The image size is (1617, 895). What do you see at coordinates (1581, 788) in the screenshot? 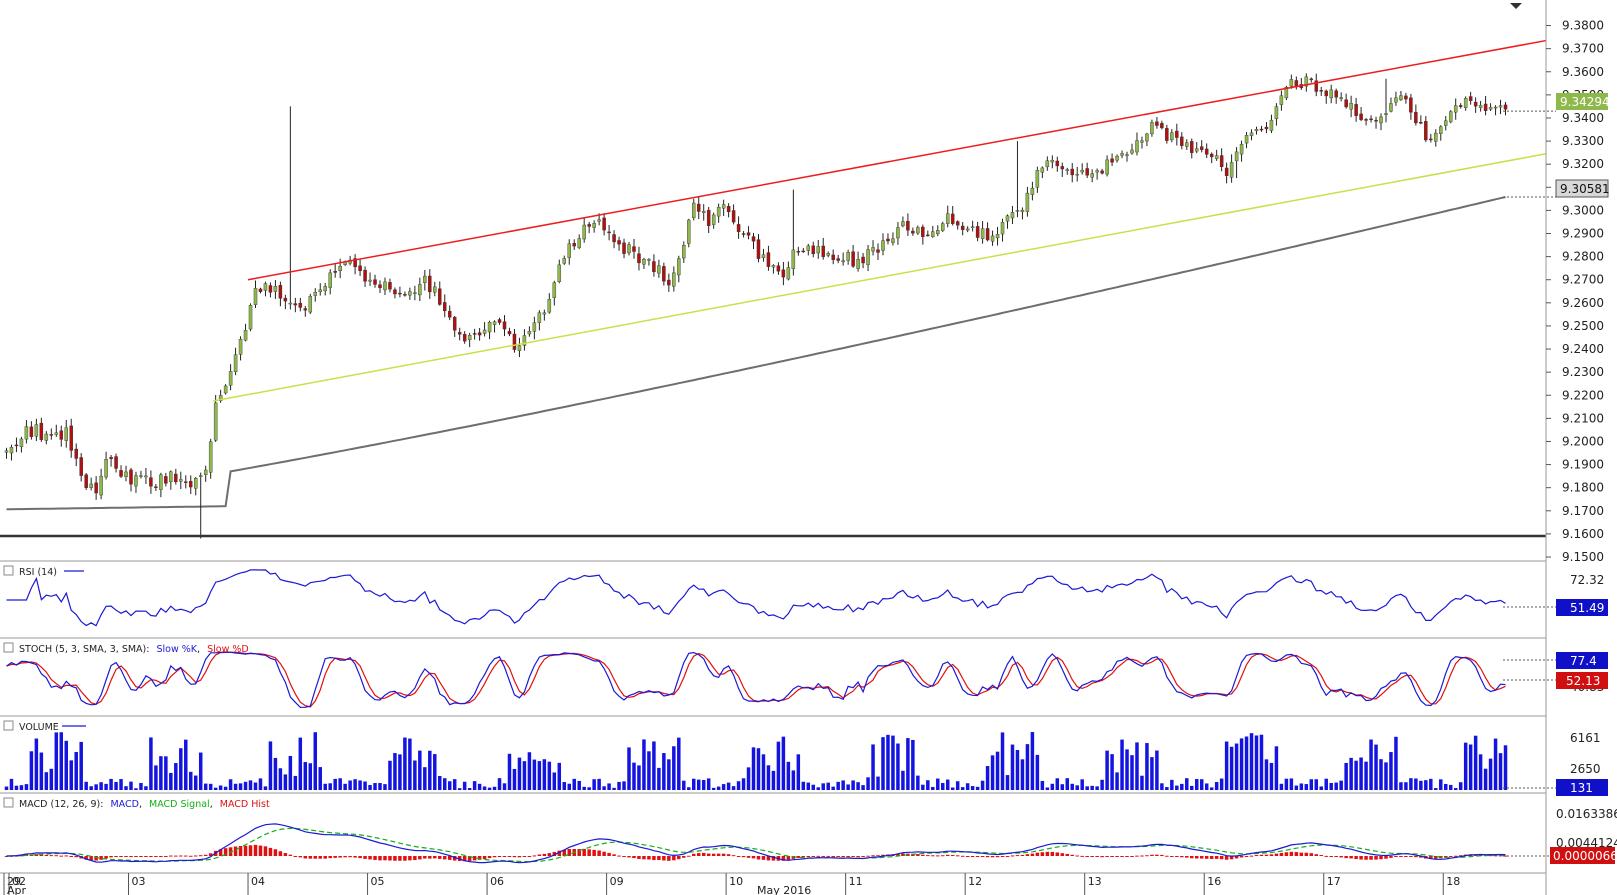
I see `volume-value: 131` at bounding box center [1581, 788].